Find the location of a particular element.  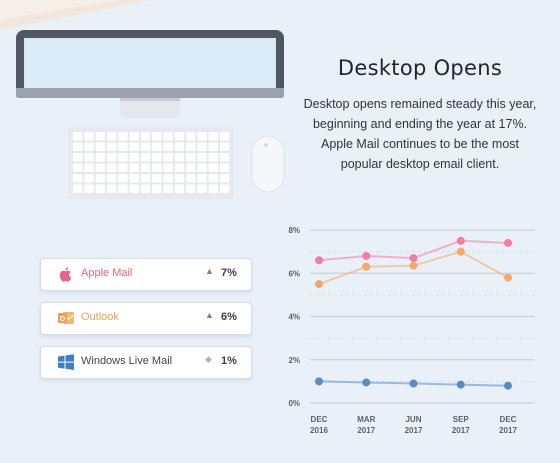

svg-text: O is located at coordinates (63, 319).